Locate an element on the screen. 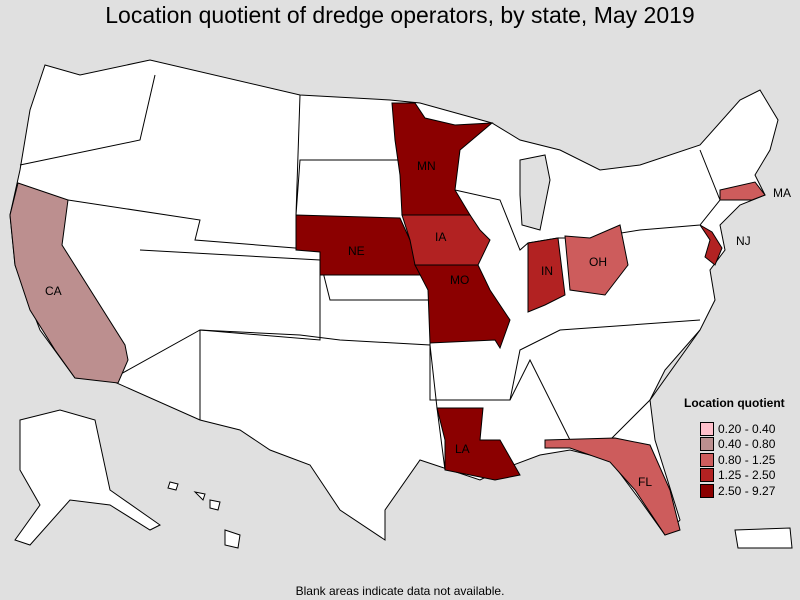 The width and height of the screenshot is (800, 600). state-mo is located at coordinates (462, 307).